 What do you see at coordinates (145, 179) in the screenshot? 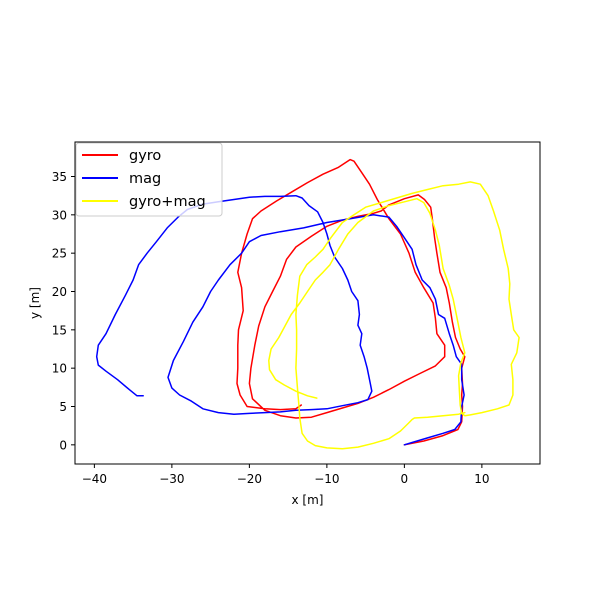
I see `legend-label: mag` at bounding box center [145, 179].